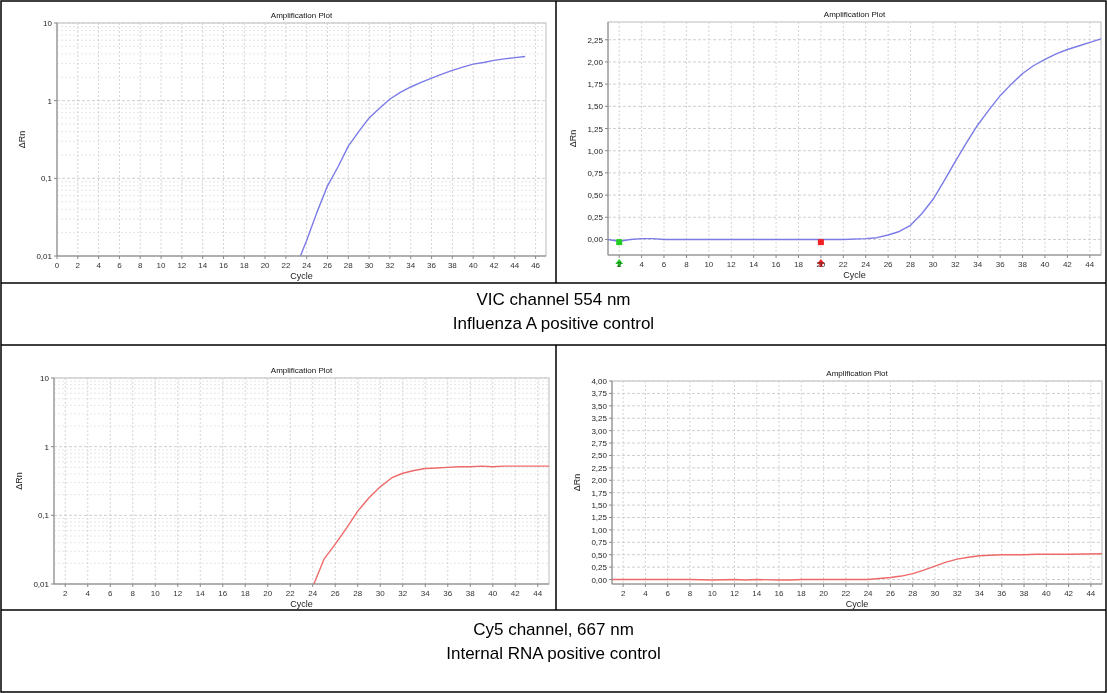  Describe the element at coordinates (553, 299) in the screenshot. I see `text: VIC channel 554 nm` at that location.